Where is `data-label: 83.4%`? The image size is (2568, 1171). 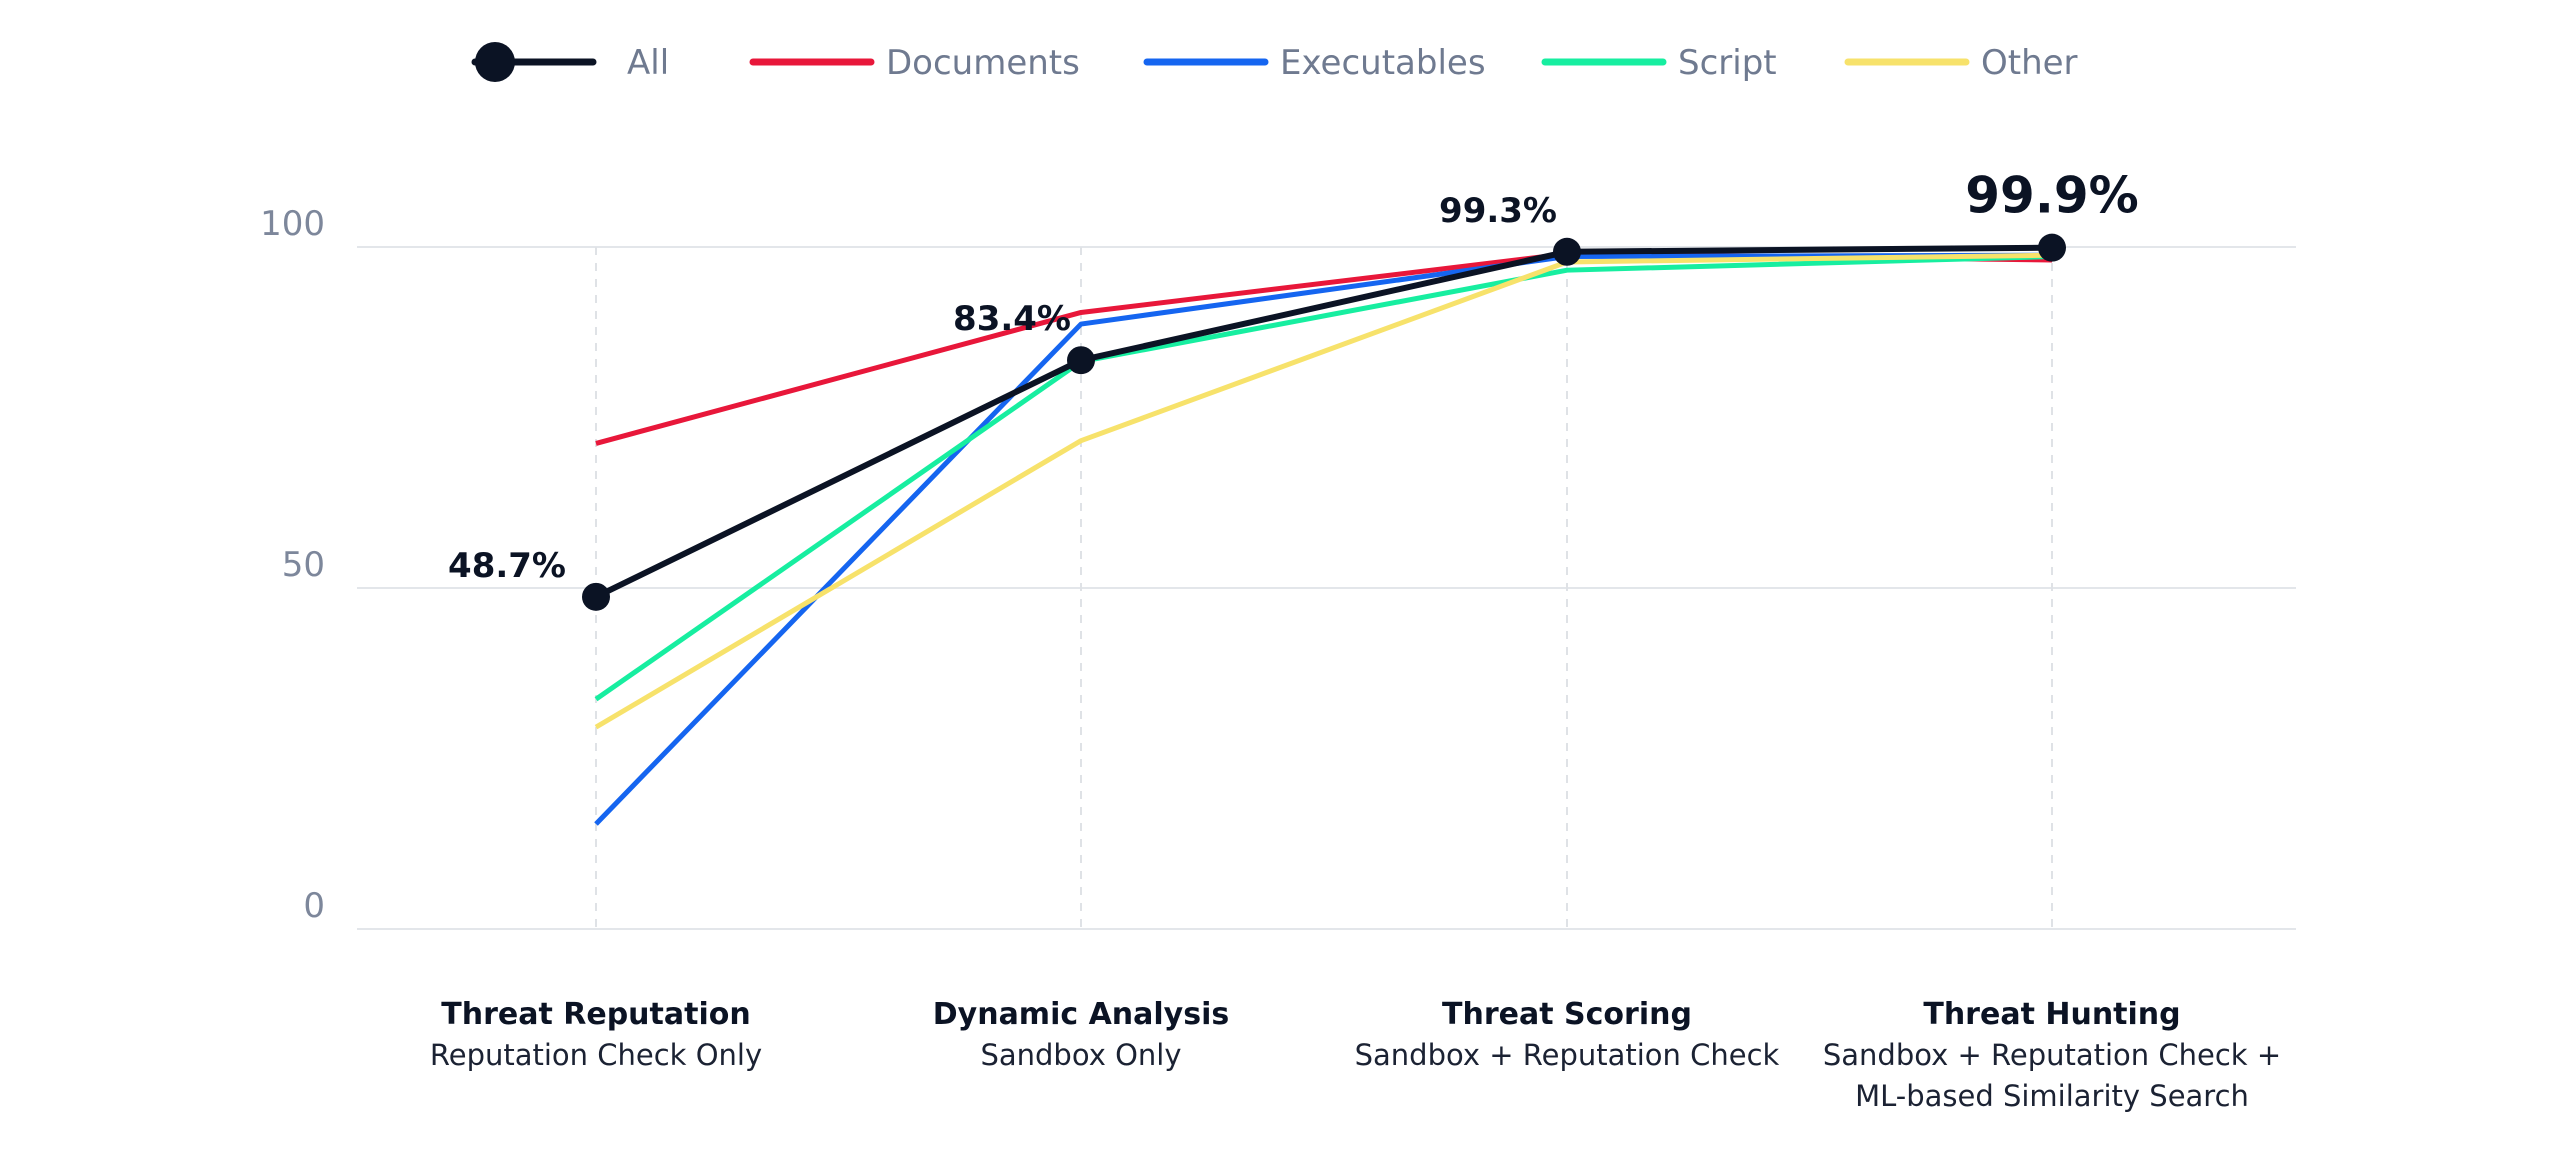
data-label: 83.4% is located at coordinates (1012, 319).